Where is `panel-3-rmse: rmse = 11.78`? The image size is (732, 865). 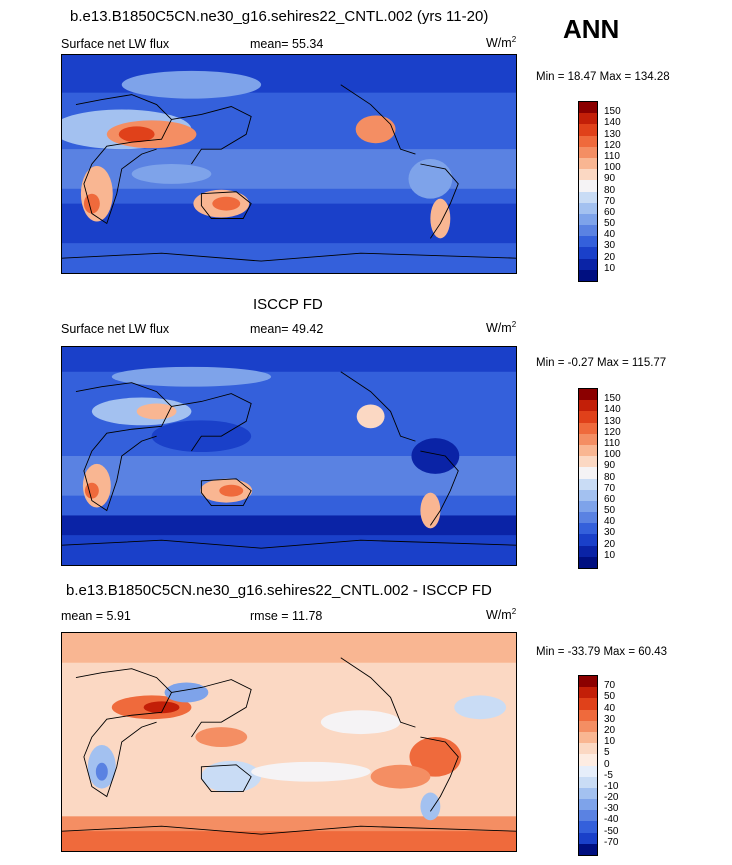
panel-3-rmse: rmse = 11.78 is located at coordinates (286, 616).